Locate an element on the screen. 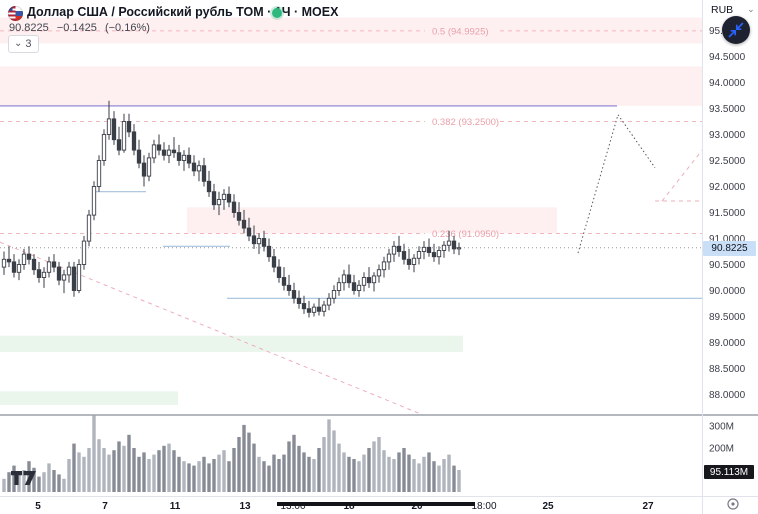 Image resolution: width=758 pixels, height=514 pixels. axis-settings-icon is located at coordinates (733, 504).